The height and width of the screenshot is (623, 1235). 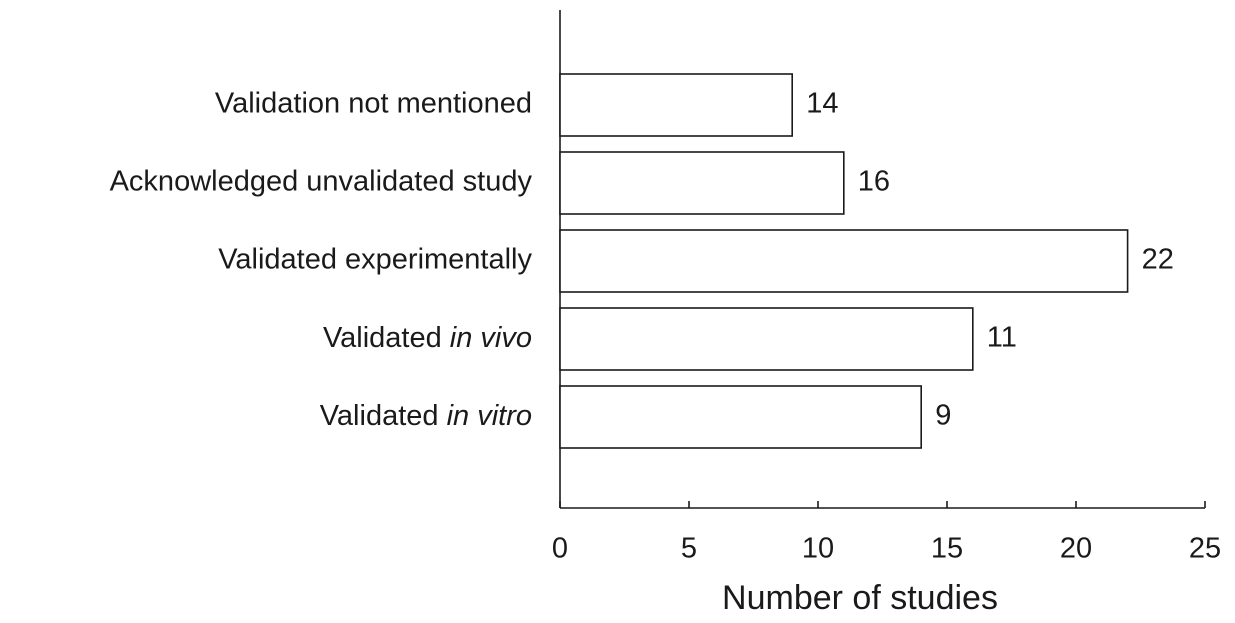 What do you see at coordinates (822, 104) in the screenshot?
I see `value-label: 14` at bounding box center [822, 104].